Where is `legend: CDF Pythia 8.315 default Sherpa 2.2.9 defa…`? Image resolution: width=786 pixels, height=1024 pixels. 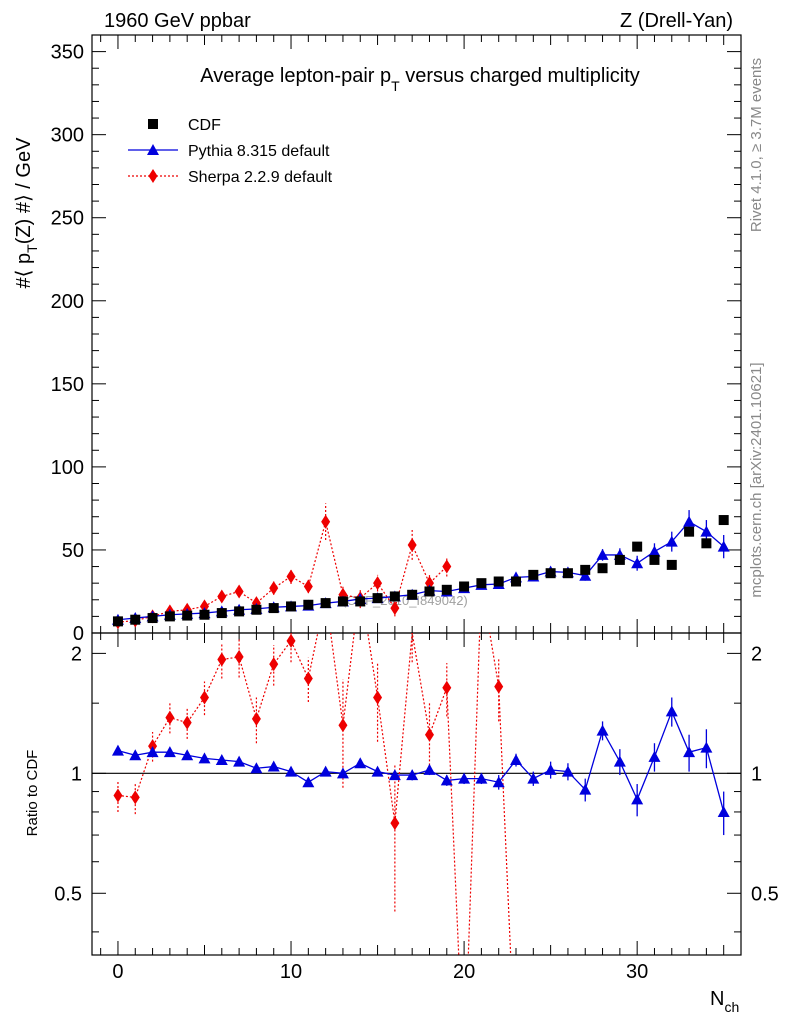
legend: CDF Pythia 8.315 default Sherpa 2.2.9 defa… is located at coordinates (230, 151).